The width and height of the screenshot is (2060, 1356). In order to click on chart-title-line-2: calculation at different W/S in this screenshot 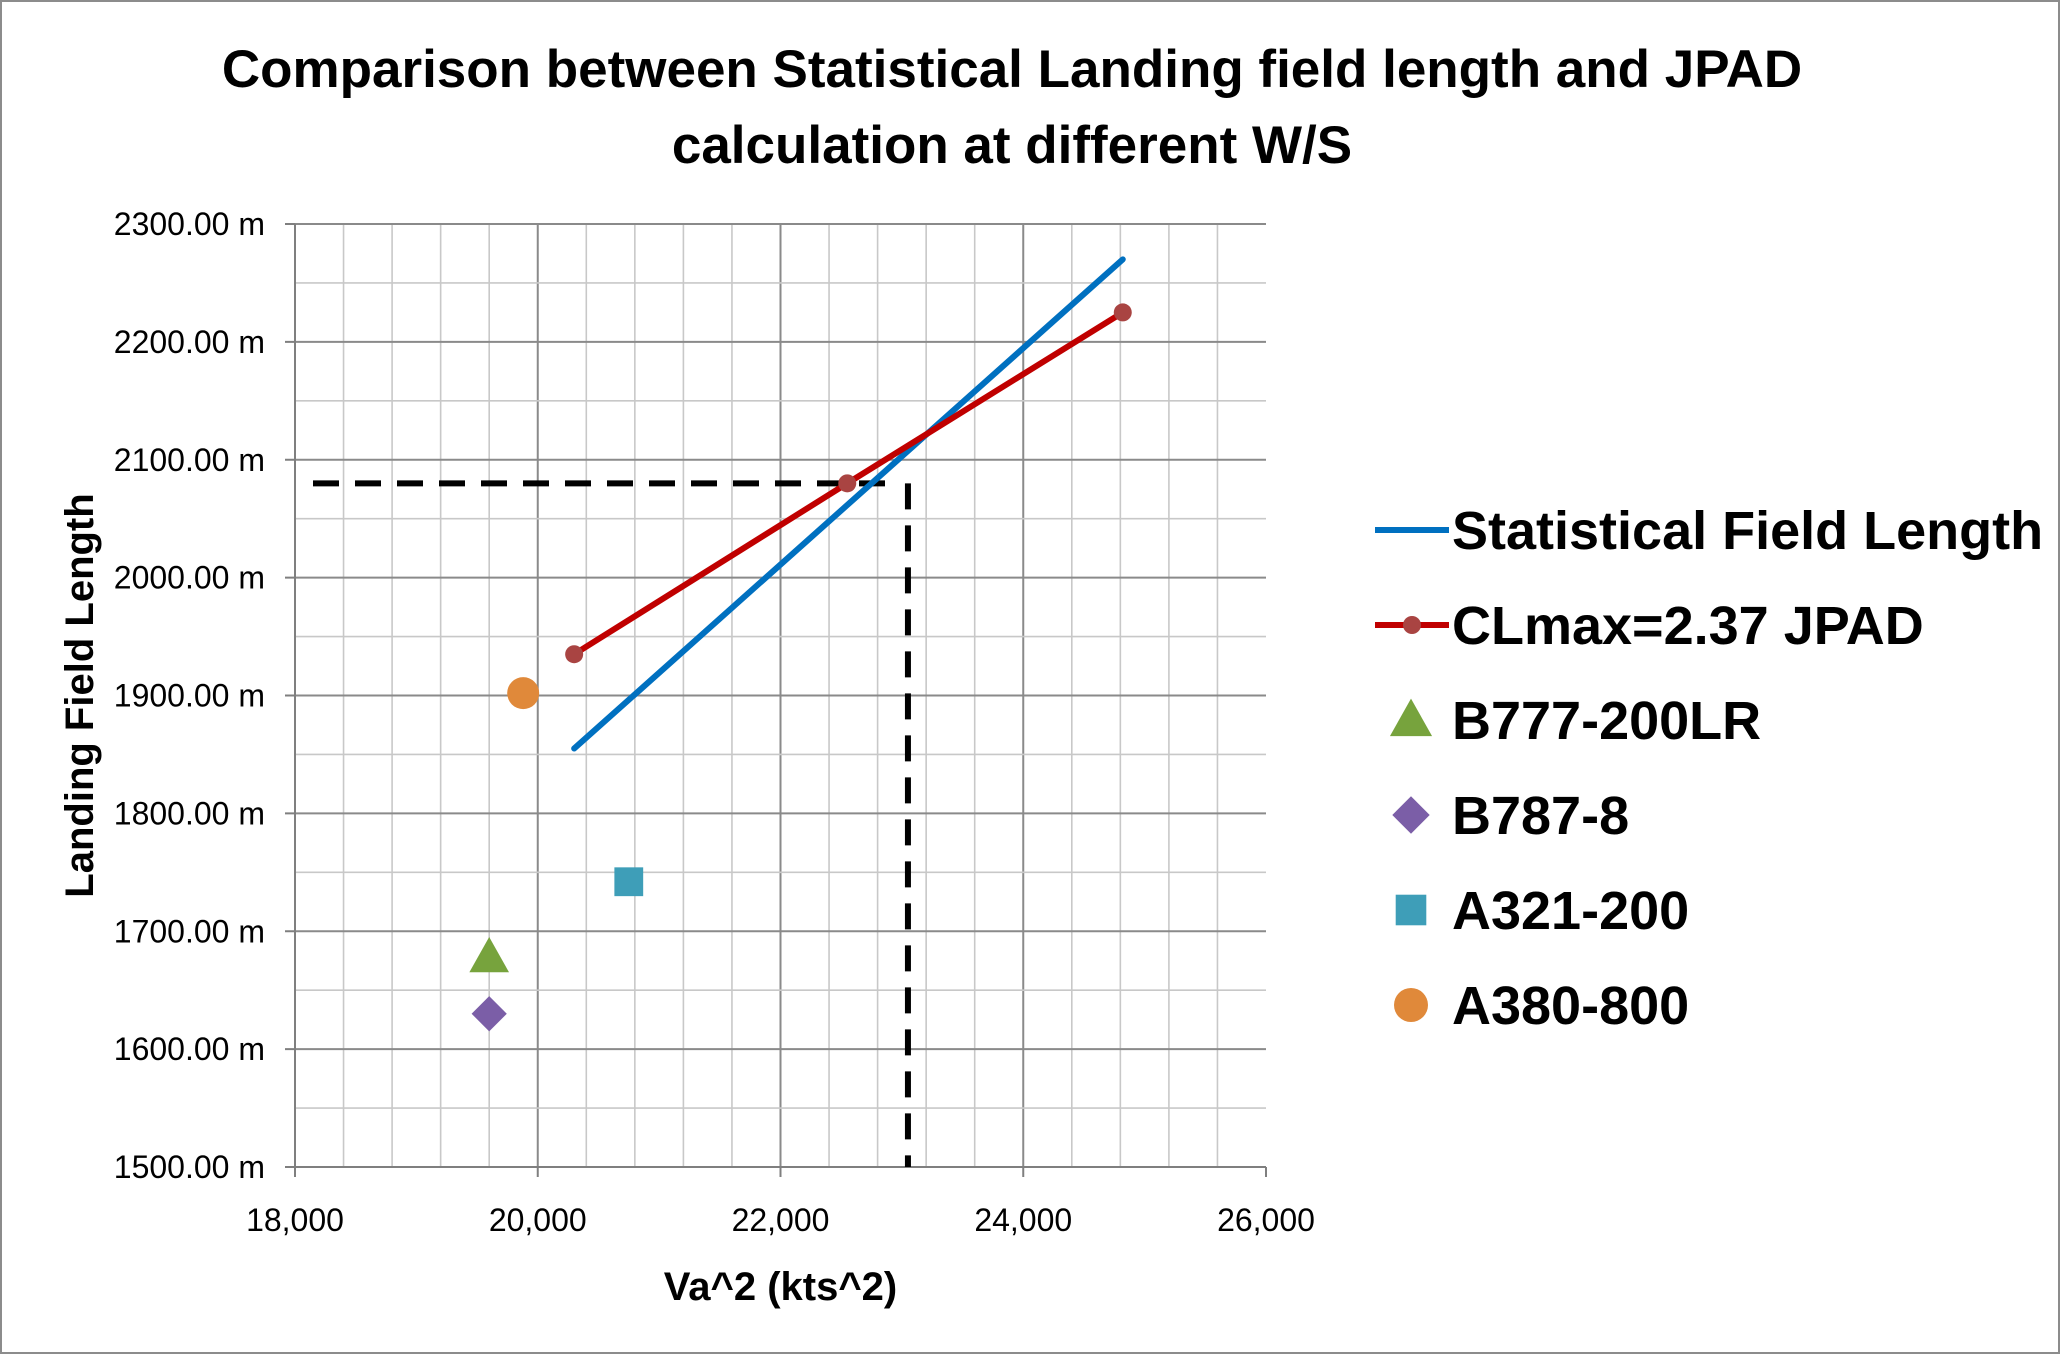, I will do `click(1012, 145)`.